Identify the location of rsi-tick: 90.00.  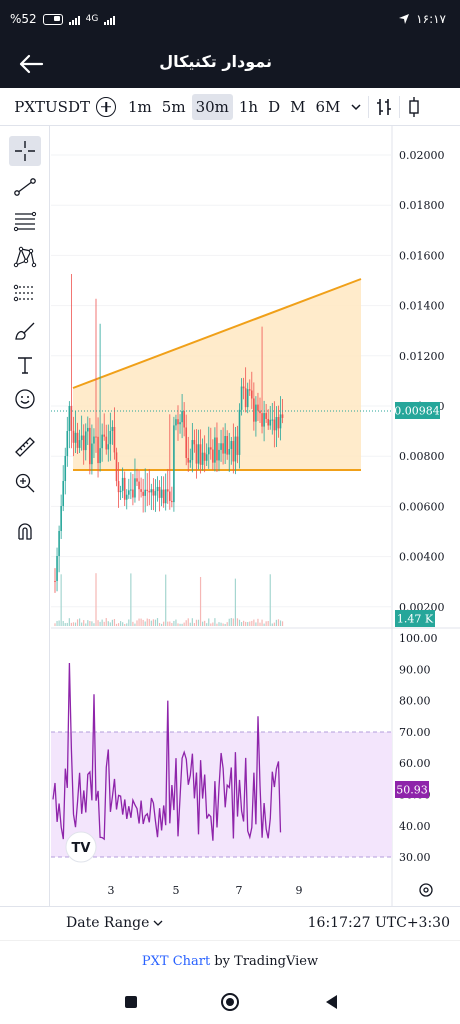
(415, 669).